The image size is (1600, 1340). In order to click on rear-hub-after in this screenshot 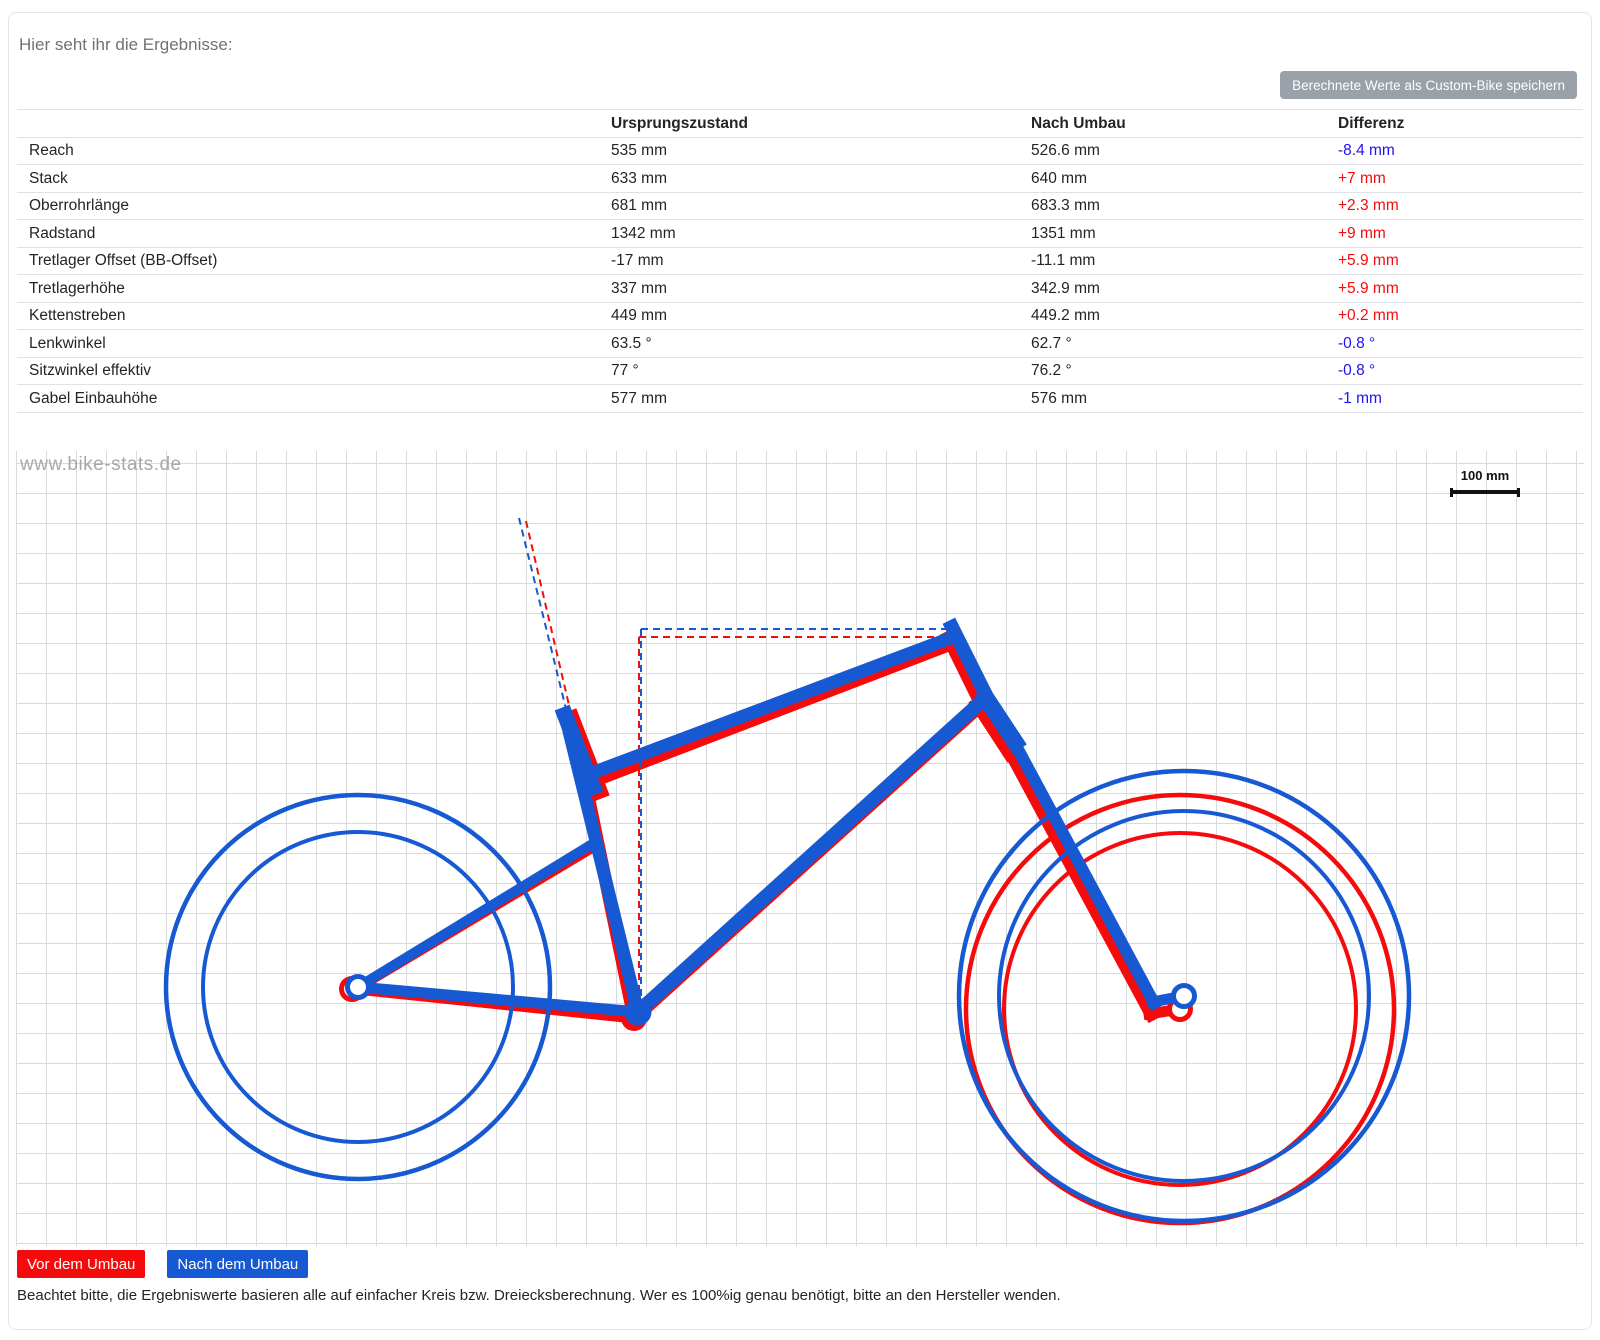, I will do `click(358, 987)`.